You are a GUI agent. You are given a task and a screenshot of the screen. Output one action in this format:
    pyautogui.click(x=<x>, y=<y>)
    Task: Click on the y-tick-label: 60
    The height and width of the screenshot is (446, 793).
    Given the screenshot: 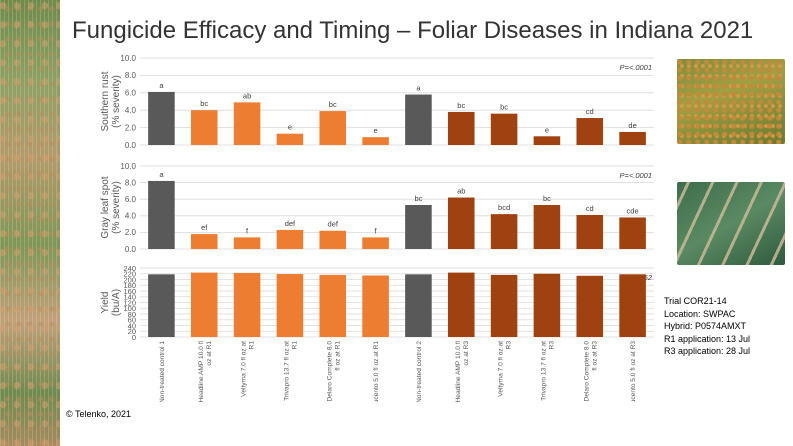 What is the action you would take?
    pyautogui.click(x=132, y=320)
    